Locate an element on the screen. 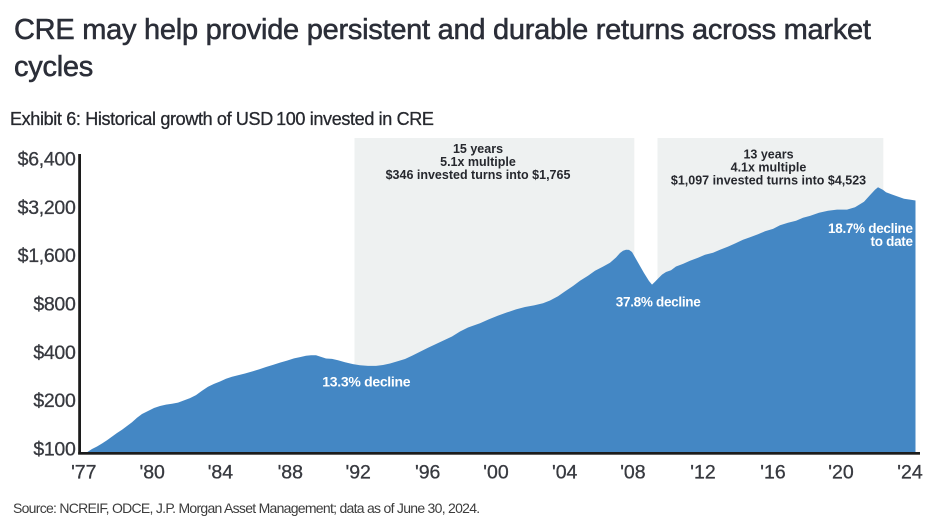 The image size is (944, 530). svg-text: '24 is located at coordinates (910, 473).